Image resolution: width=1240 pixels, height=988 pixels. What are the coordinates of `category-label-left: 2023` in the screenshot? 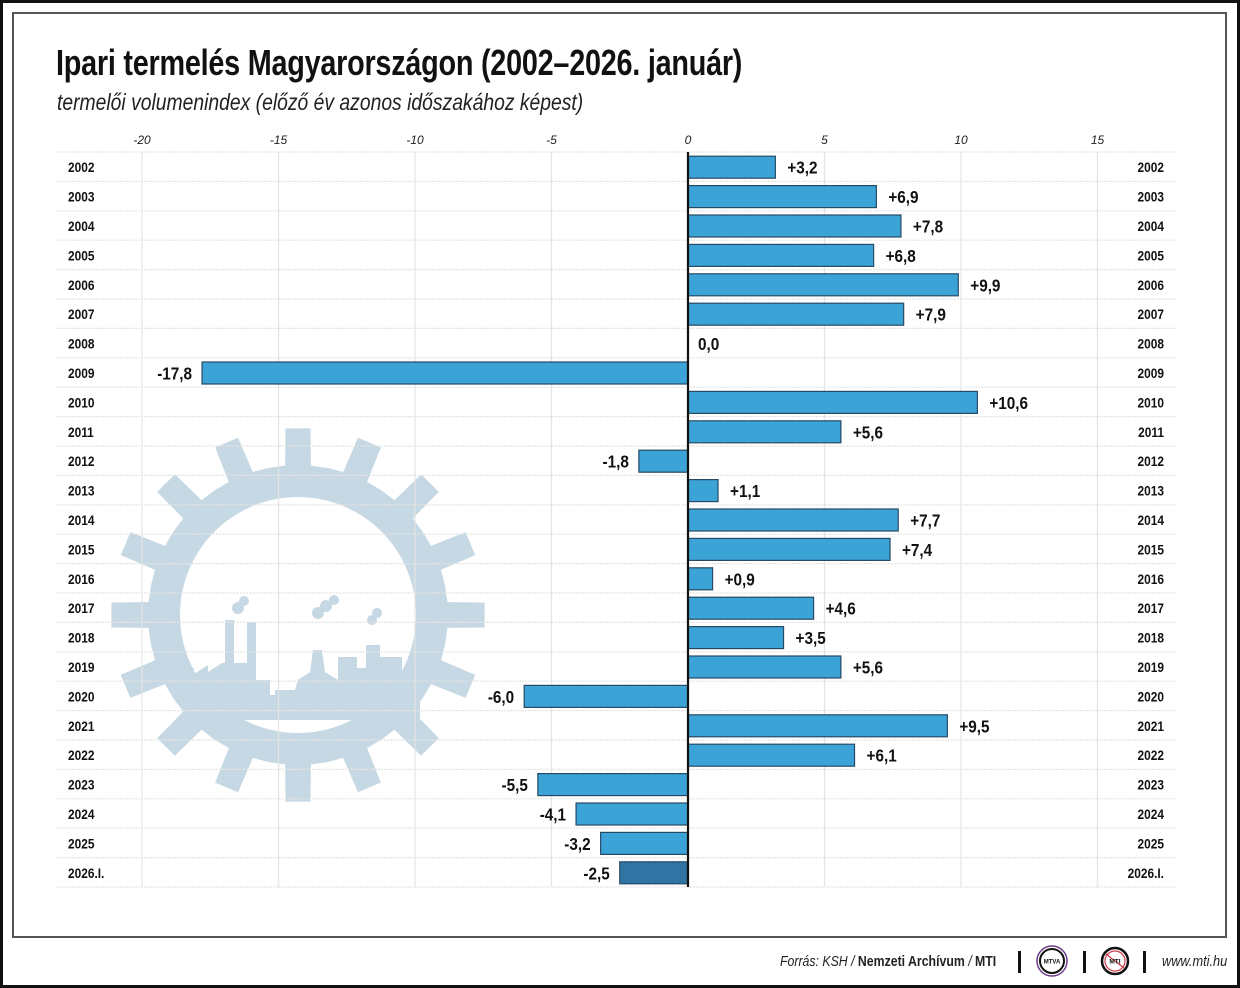 It's located at (81, 785).